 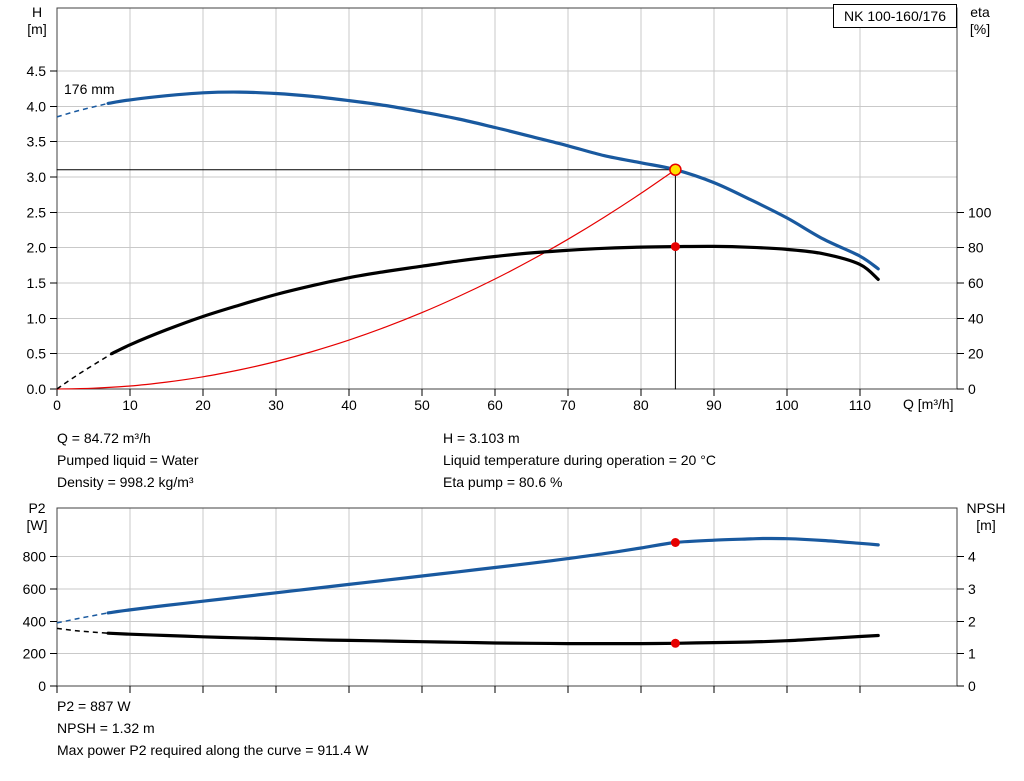 I want to click on info-liquid: Pumped liquid = Water, so click(x=128, y=460).